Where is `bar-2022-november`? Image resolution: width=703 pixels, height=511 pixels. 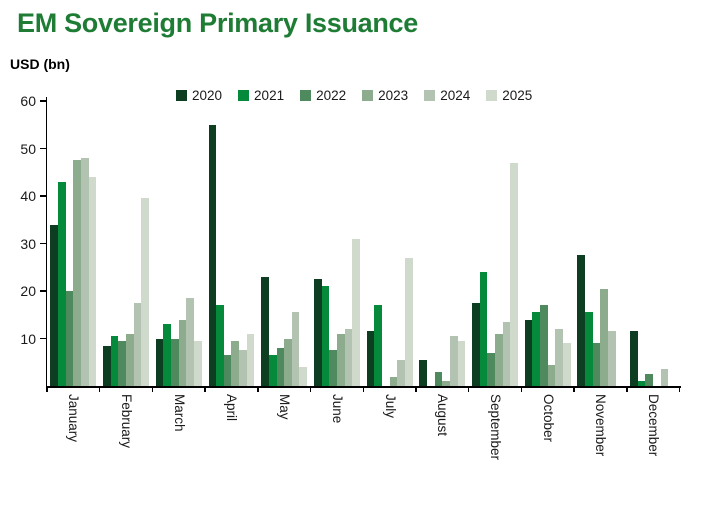 bar-2022-november is located at coordinates (596, 364).